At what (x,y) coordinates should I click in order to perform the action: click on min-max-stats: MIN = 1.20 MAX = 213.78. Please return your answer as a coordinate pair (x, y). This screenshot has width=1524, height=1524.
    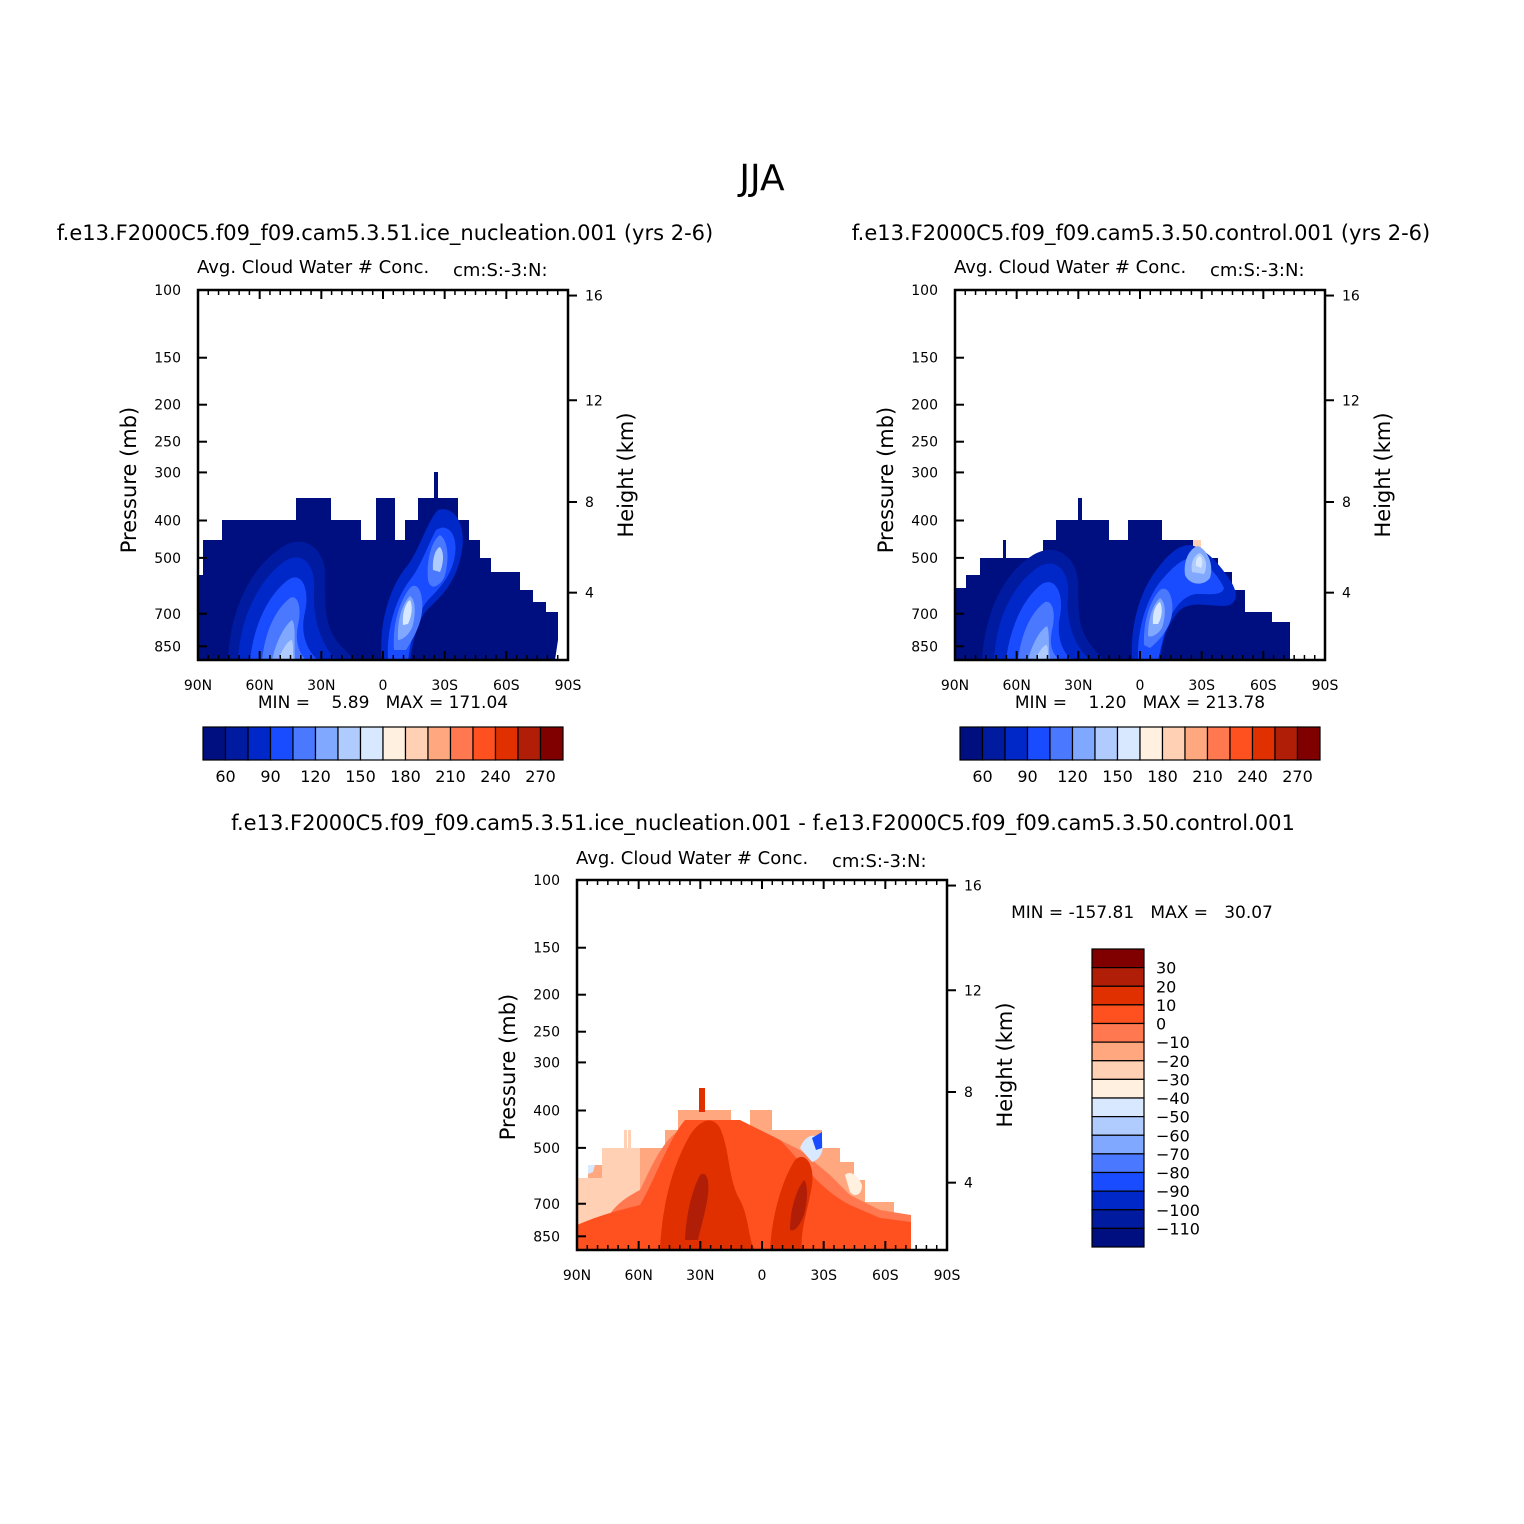
    Looking at the image, I should click on (1140, 703).